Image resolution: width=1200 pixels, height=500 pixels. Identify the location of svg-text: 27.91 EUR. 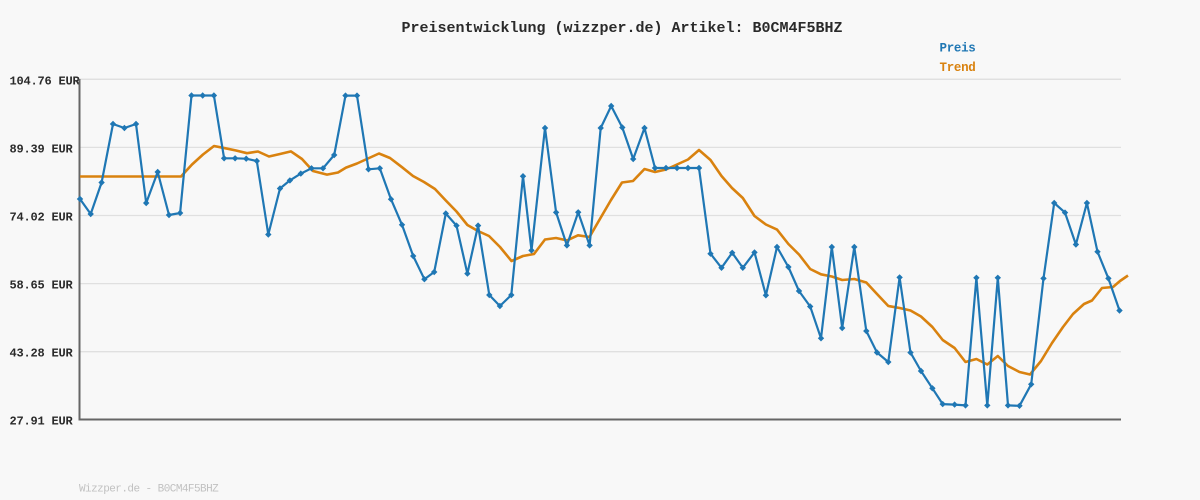
(42, 422).